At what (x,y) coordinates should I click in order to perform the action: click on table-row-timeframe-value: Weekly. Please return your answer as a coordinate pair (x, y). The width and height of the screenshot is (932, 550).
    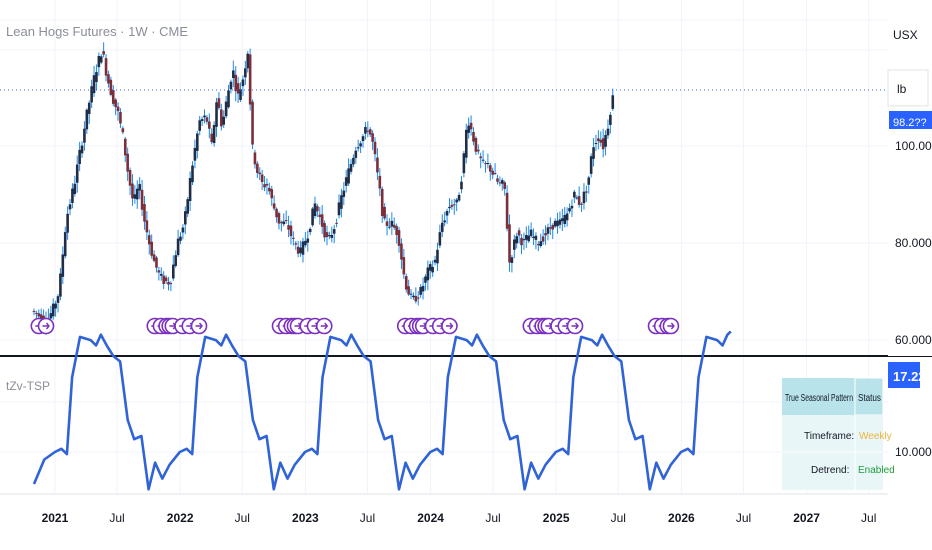
    Looking at the image, I should click on (875, 436).